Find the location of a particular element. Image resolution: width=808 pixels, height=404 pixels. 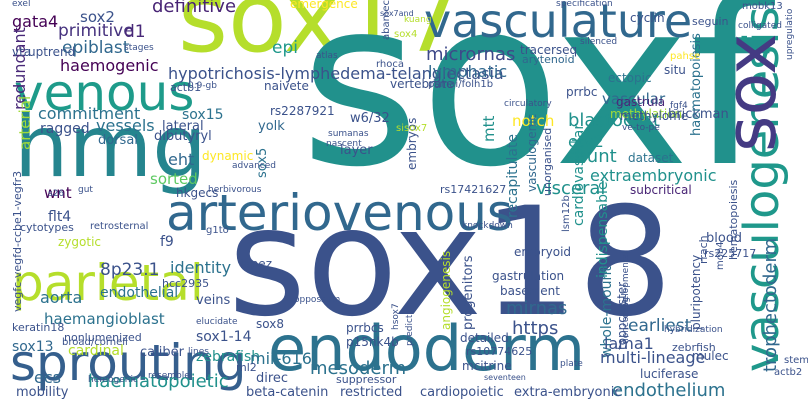

word: noncoding is located at coordinates (626, 320).